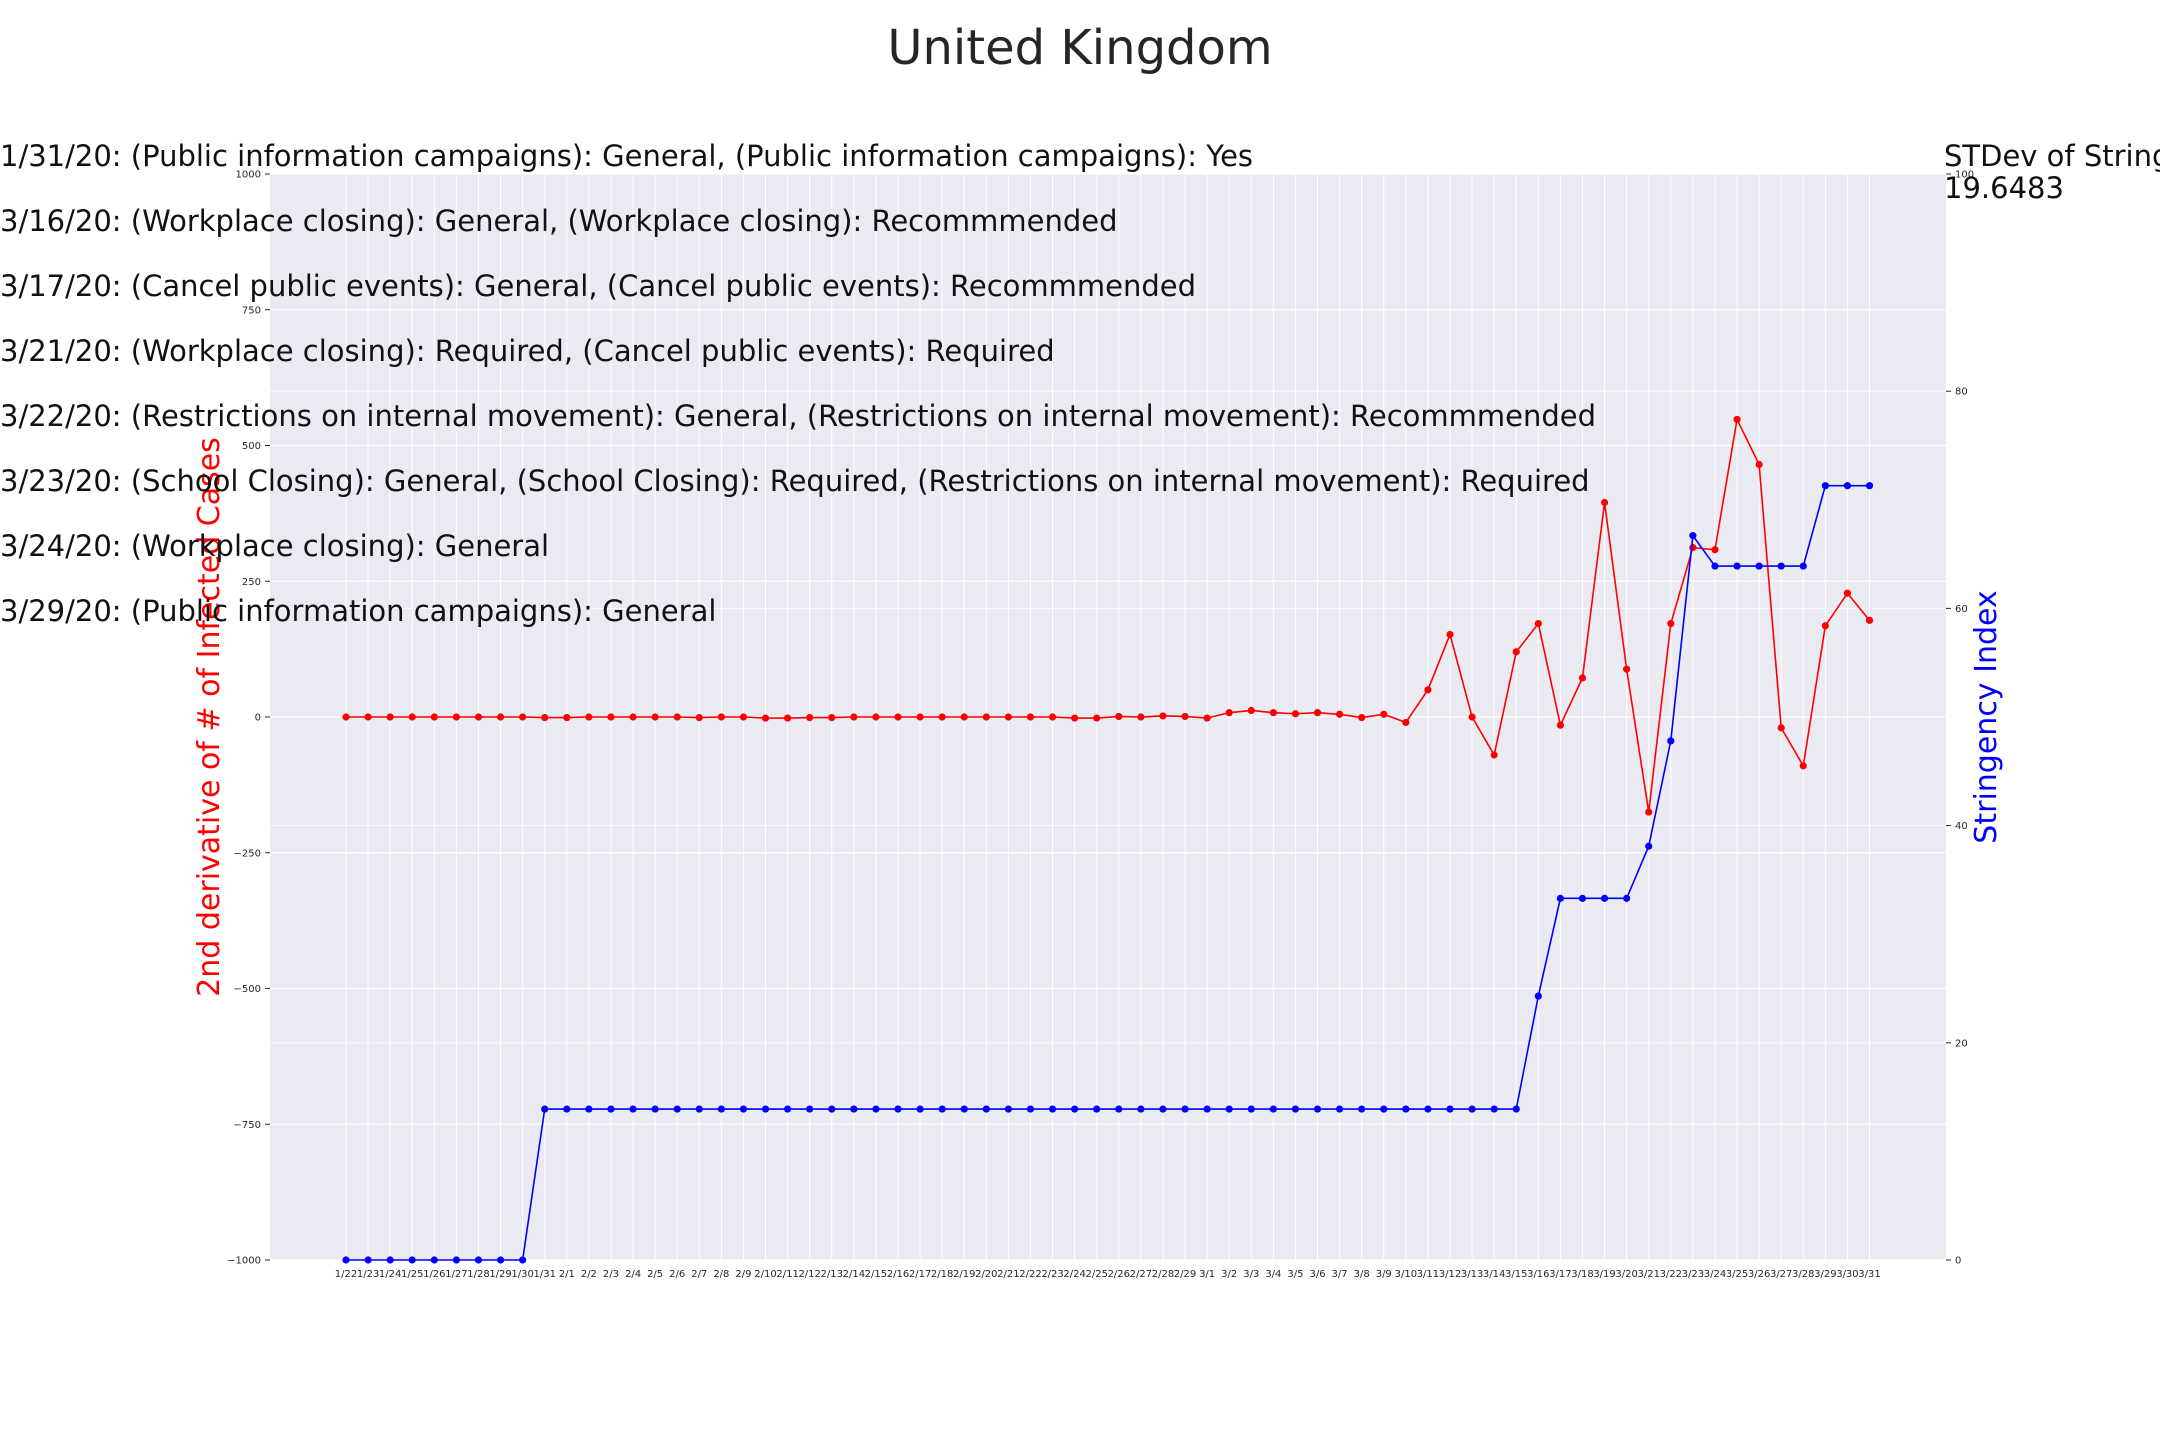 This screenshot has height=1440, width=2160. What do you see at coordinates (1538, 1274) in the screenshot?
I see `x-tick-label: 3/16` at bounding box center [1538, 1274].